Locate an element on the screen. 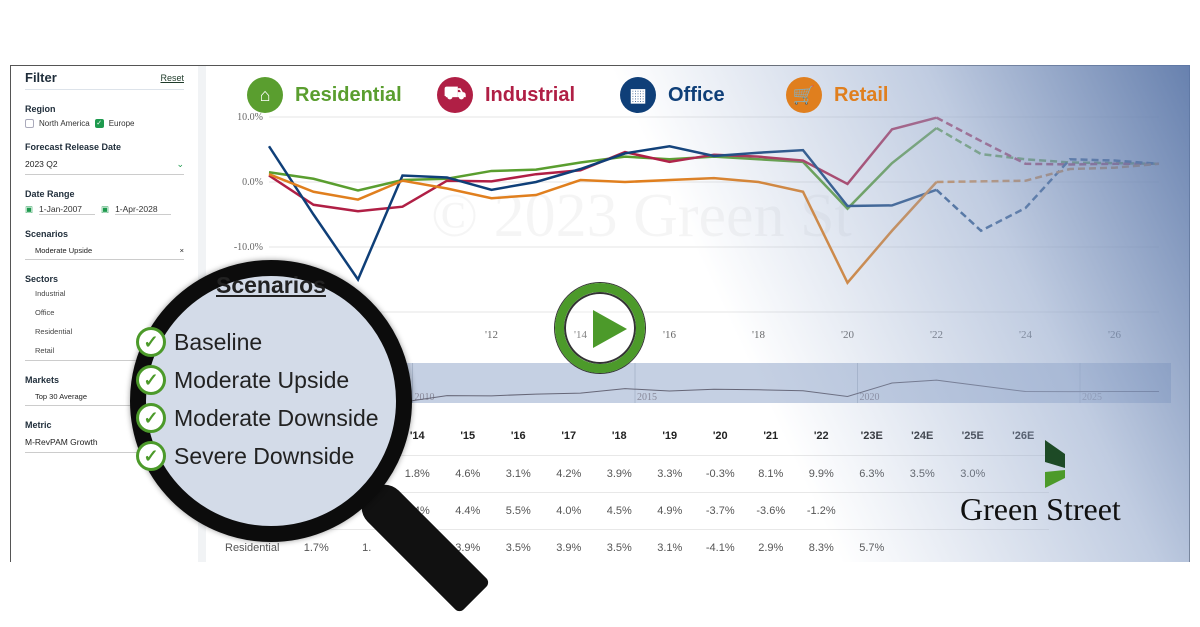  table-cell: 2.9% is located at coordinates (770, 545).